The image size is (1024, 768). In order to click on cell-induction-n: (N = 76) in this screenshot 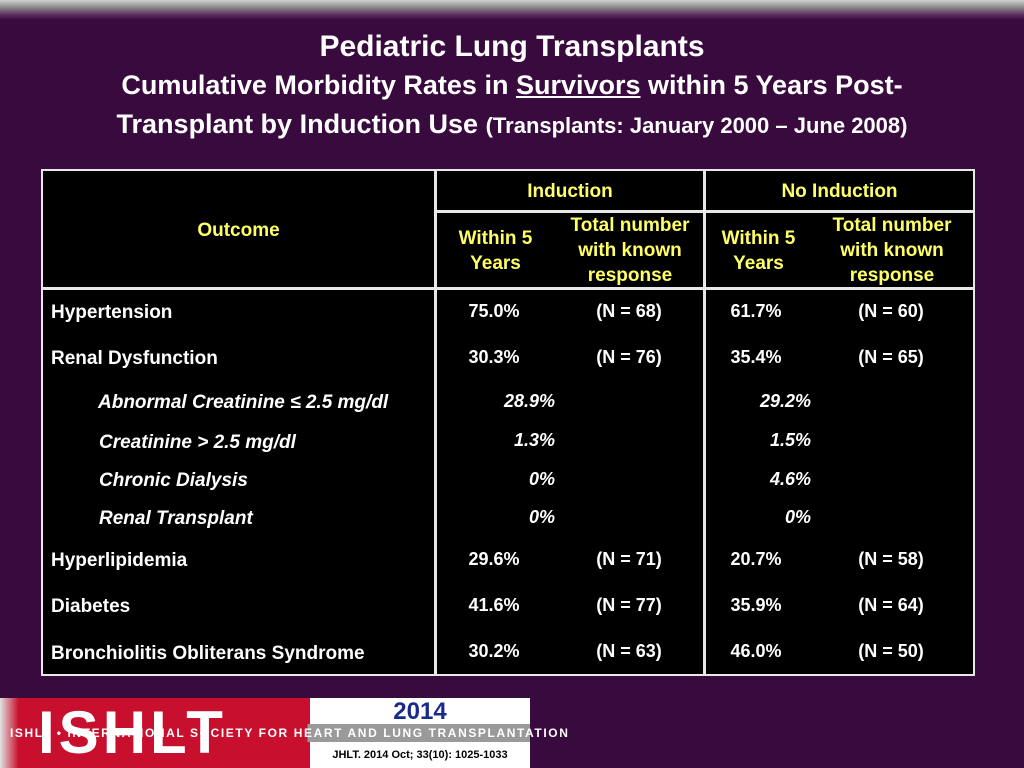, I will do `click(629, 357)`.